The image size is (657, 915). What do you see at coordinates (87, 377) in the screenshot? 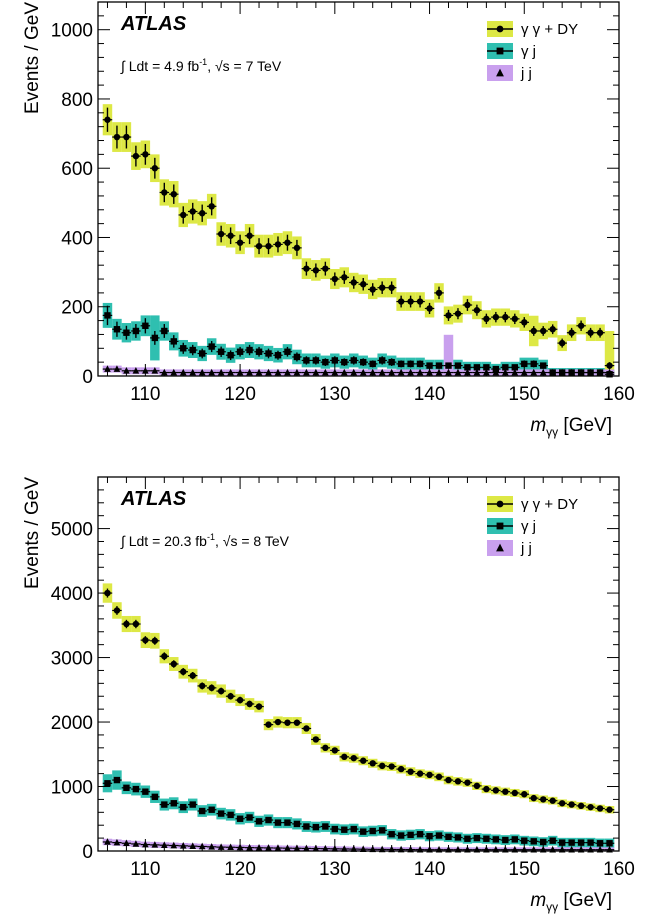
I see `top-y-tick-label: 0` at bounding box center [87, 377].